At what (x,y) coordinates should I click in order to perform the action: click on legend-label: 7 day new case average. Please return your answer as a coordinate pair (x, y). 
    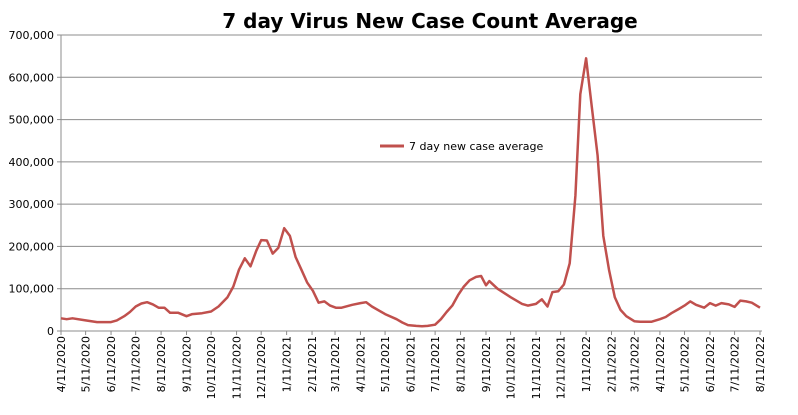
    Looking at the image, I should click on (476, 146).